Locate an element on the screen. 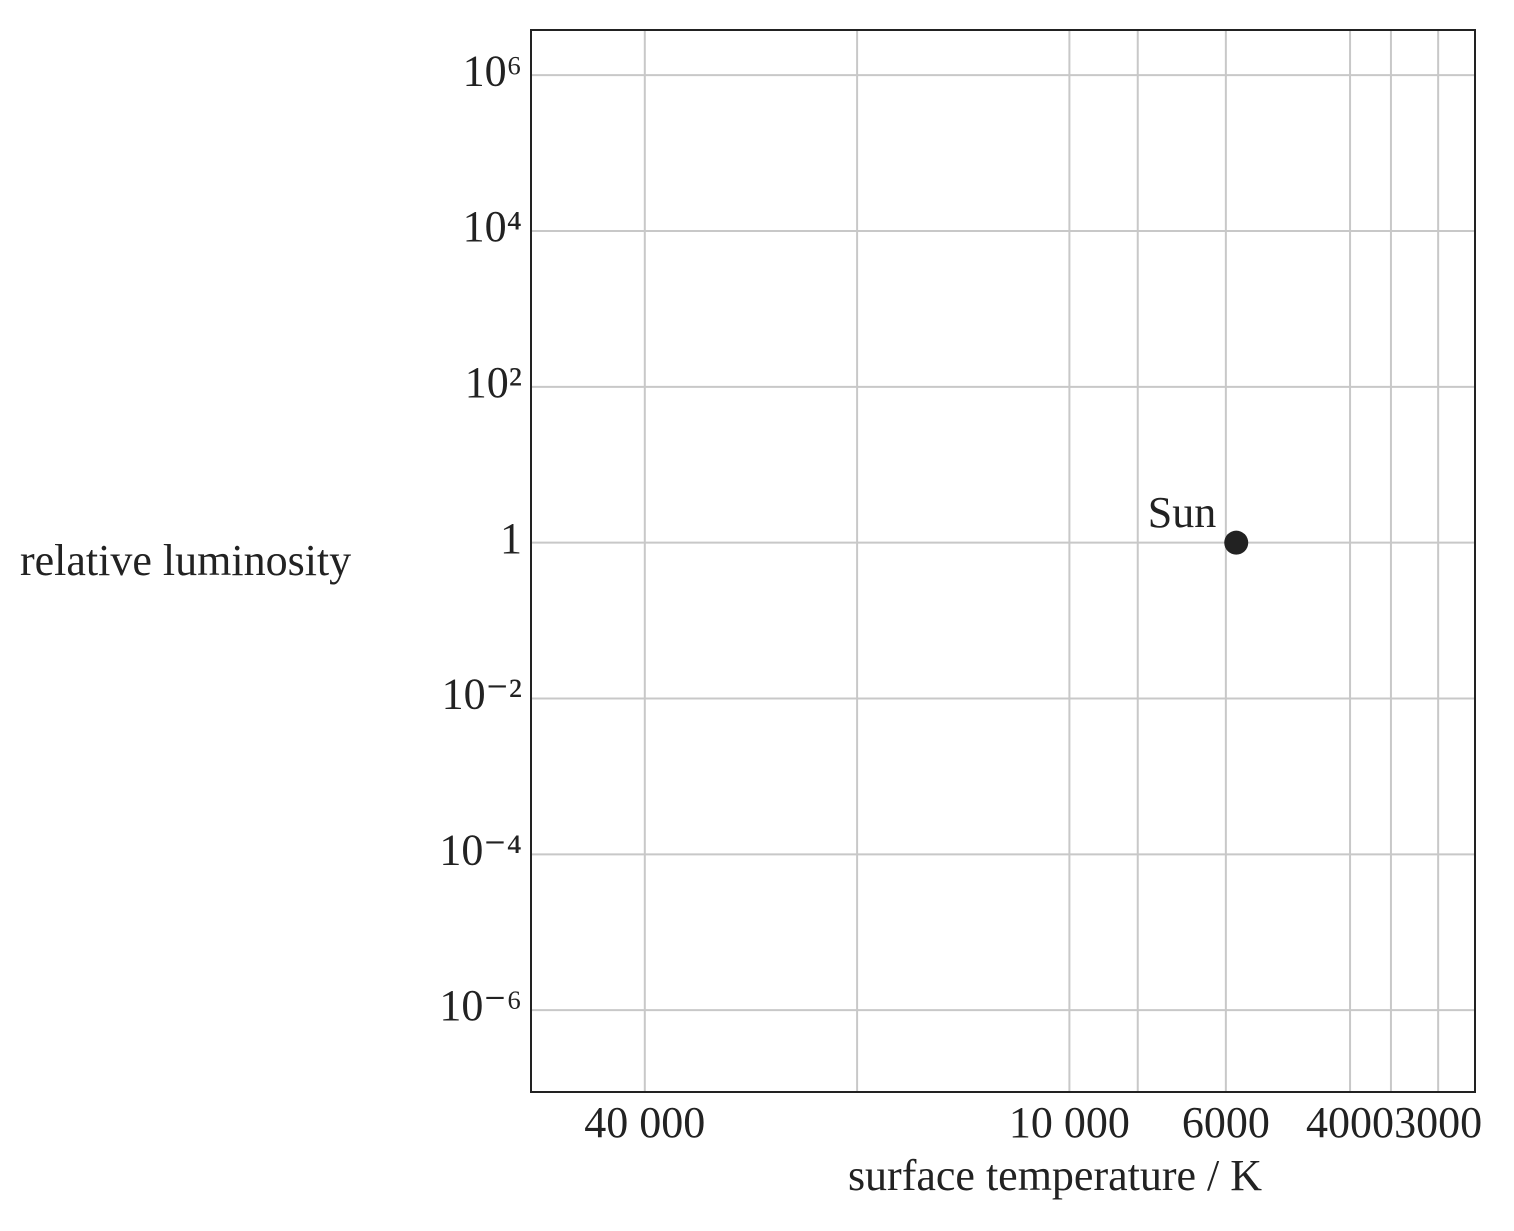 Image resolution: width=1514 pixels, height=1231 pixels. y-tick-label: 10⁻⁴ is located at coordinates (480, 849).